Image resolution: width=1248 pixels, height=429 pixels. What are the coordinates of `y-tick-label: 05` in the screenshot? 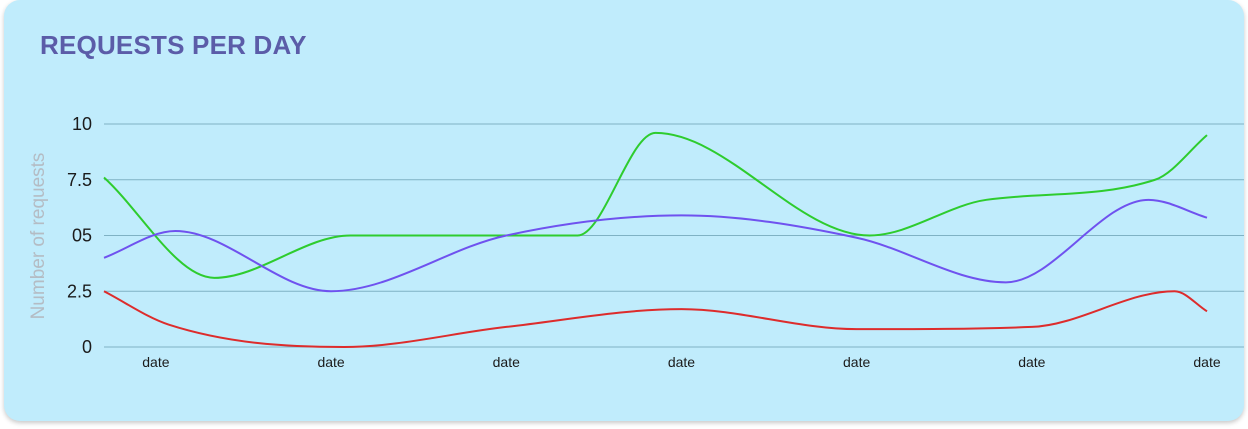 It's located at (82, 236).